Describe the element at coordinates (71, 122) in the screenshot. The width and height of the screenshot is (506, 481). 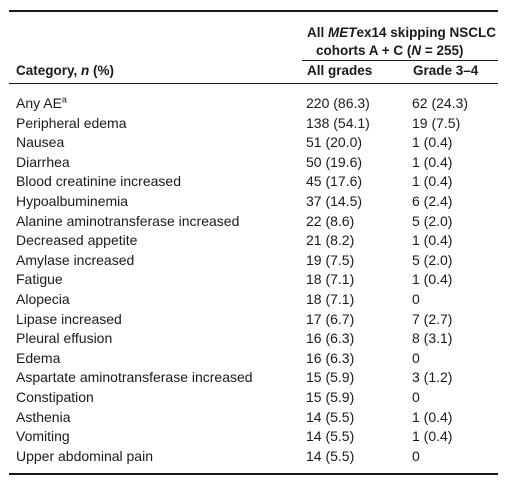
I see `category-cell: Peripheral edema` at that location.